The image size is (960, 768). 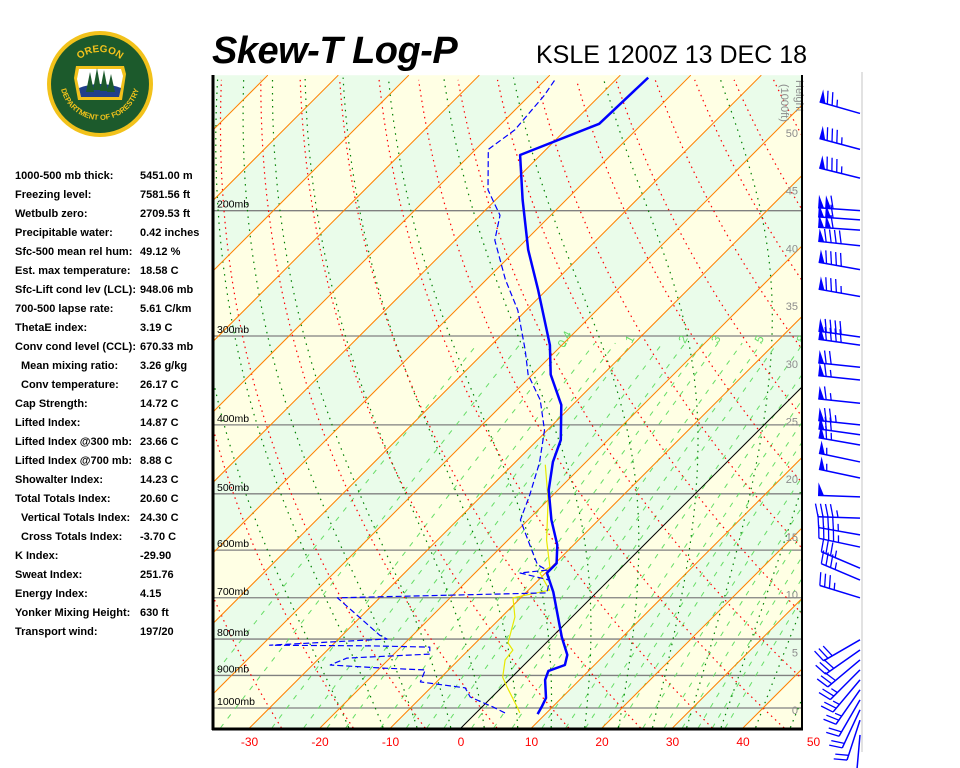 What do you see at coordinates (526, 589) in the screenshot?
I see `wet-bulb-line` at bounding box center [526, 589].